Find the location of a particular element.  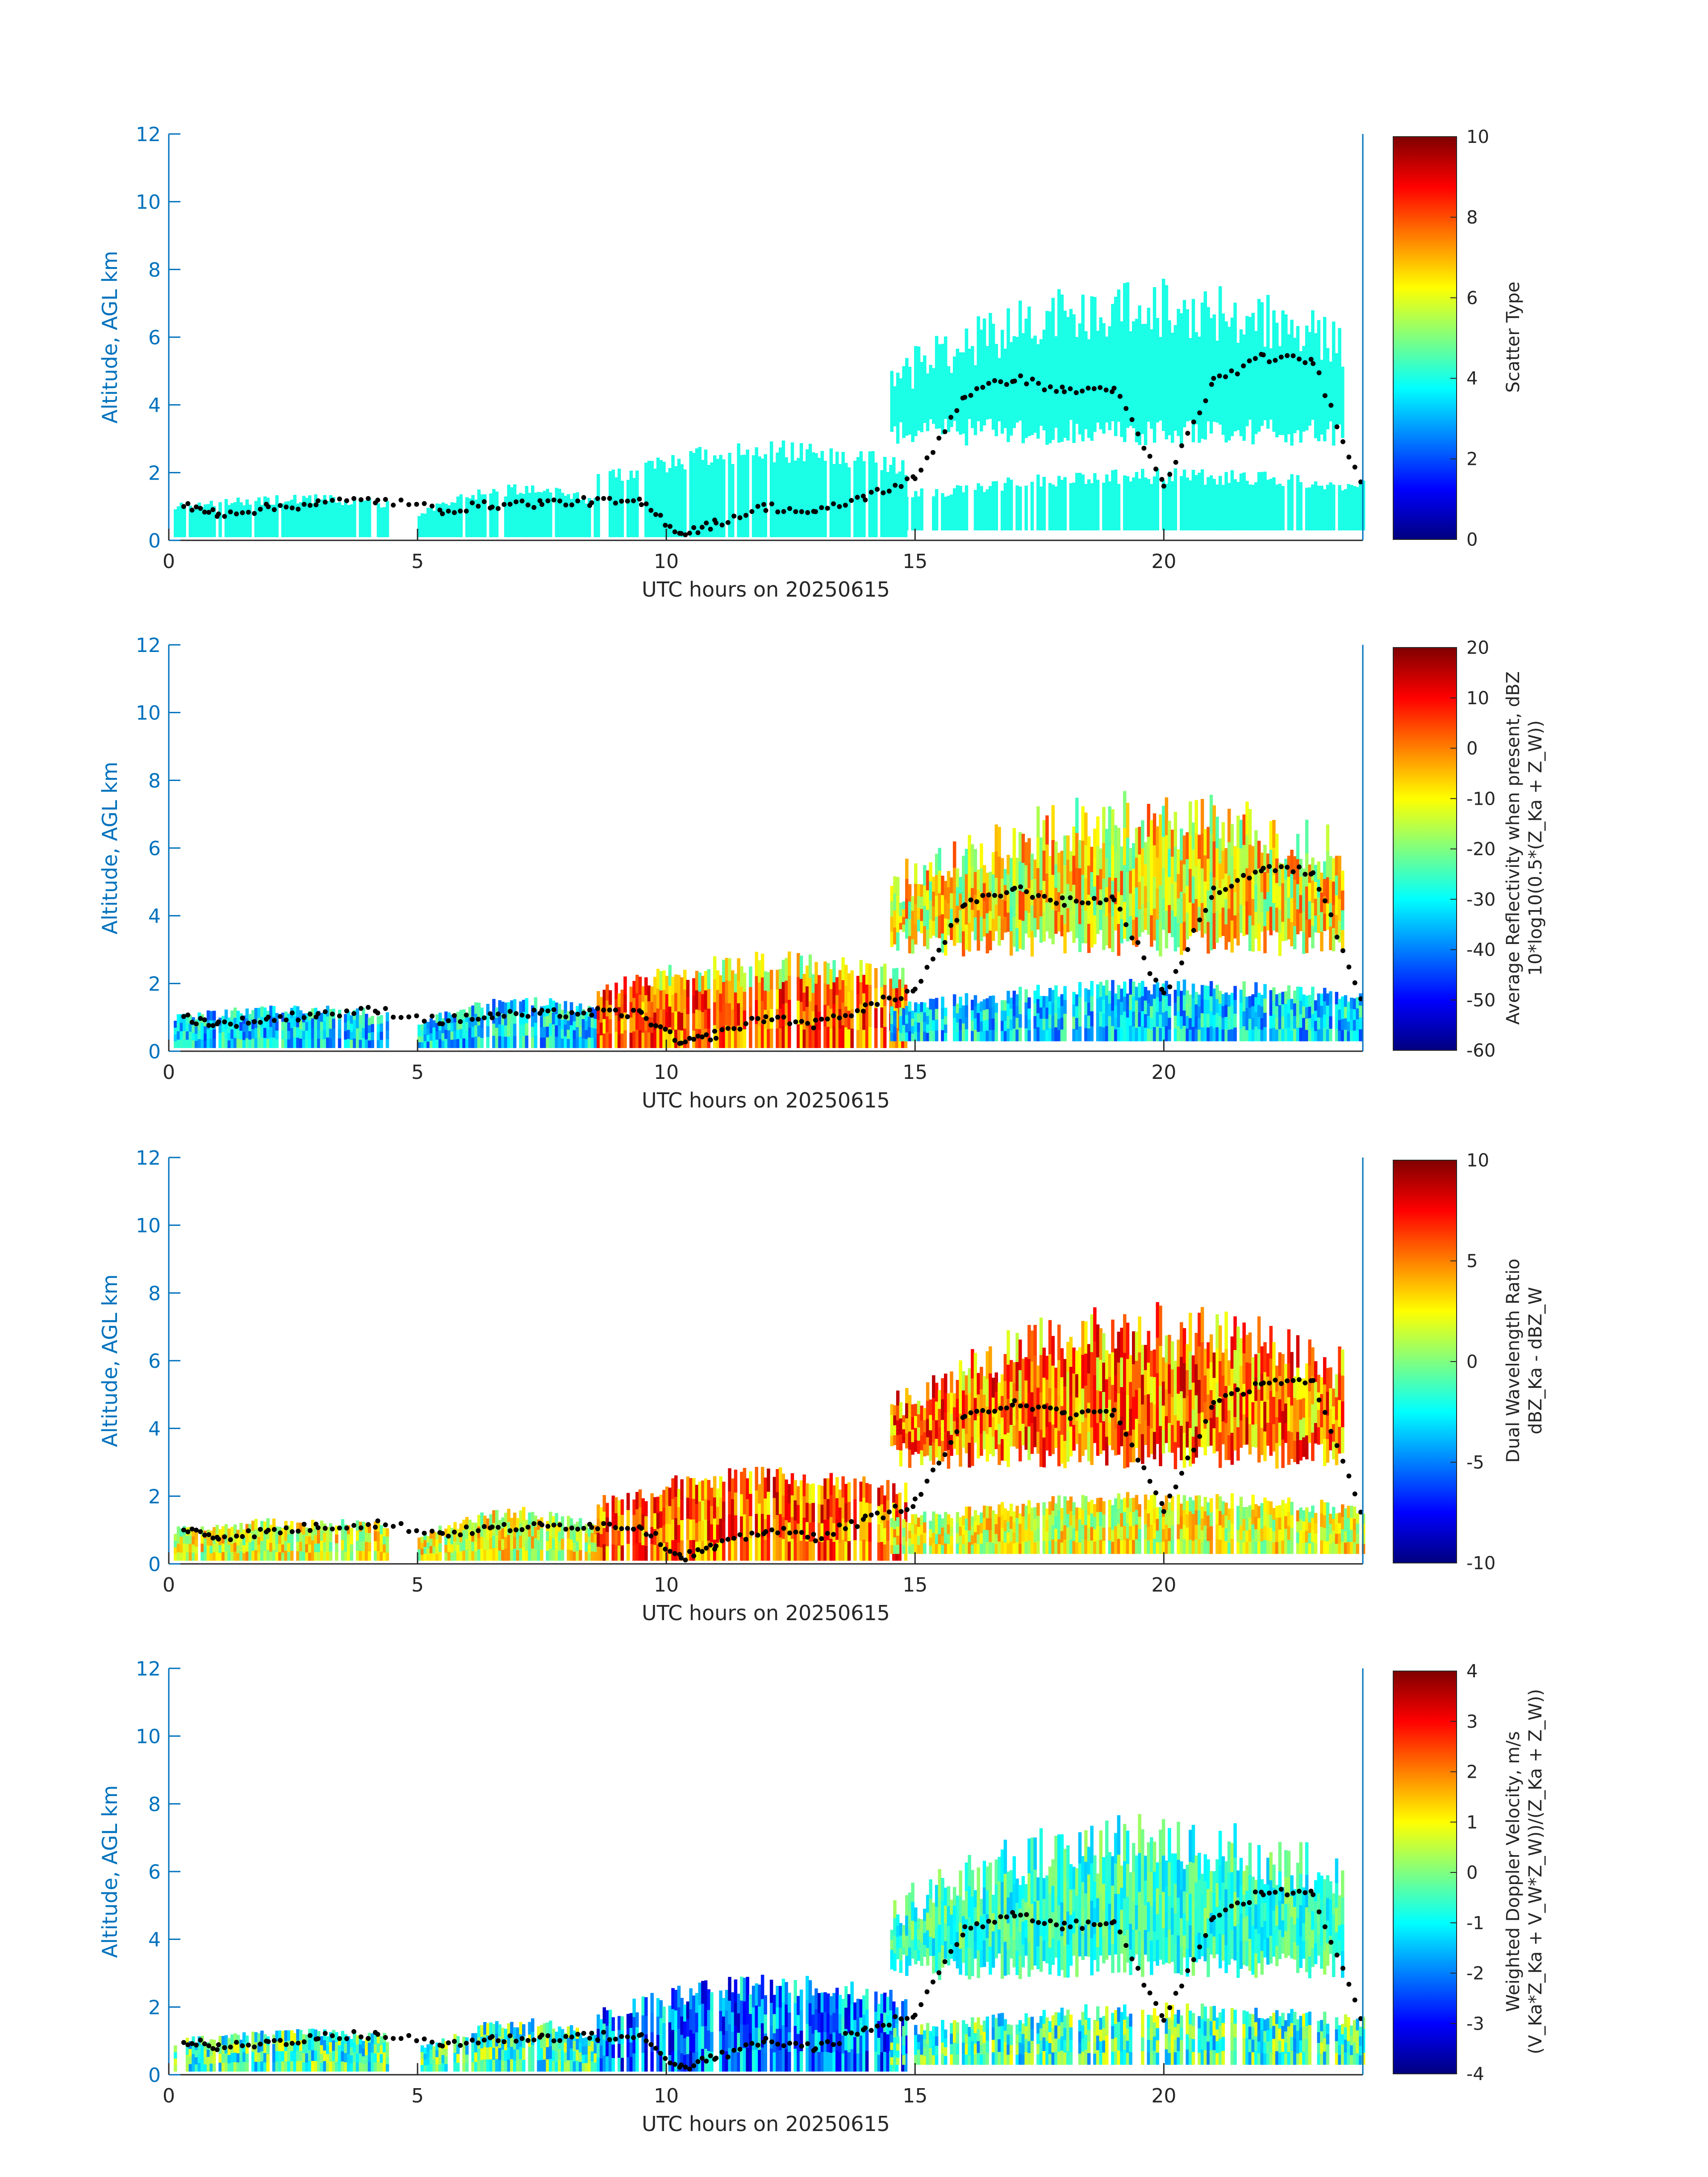

colorbar is located at coordinates (1425, 849).